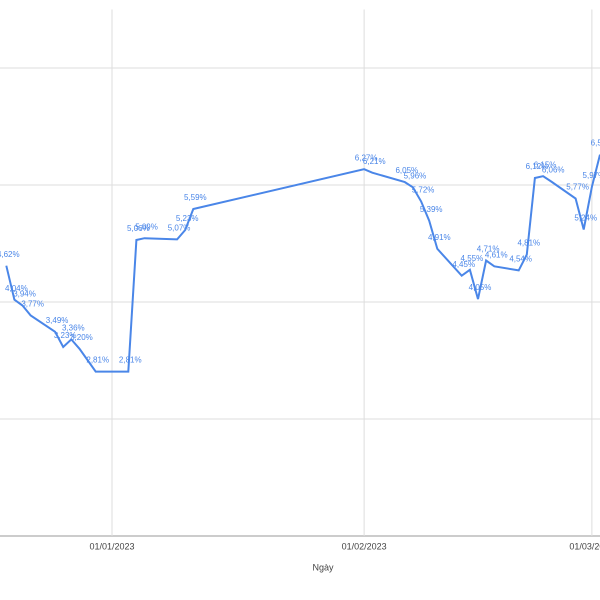 The width and height of the screenshot is (600, 600). I want to click on data-label: 3,23%, so click(65, 335).